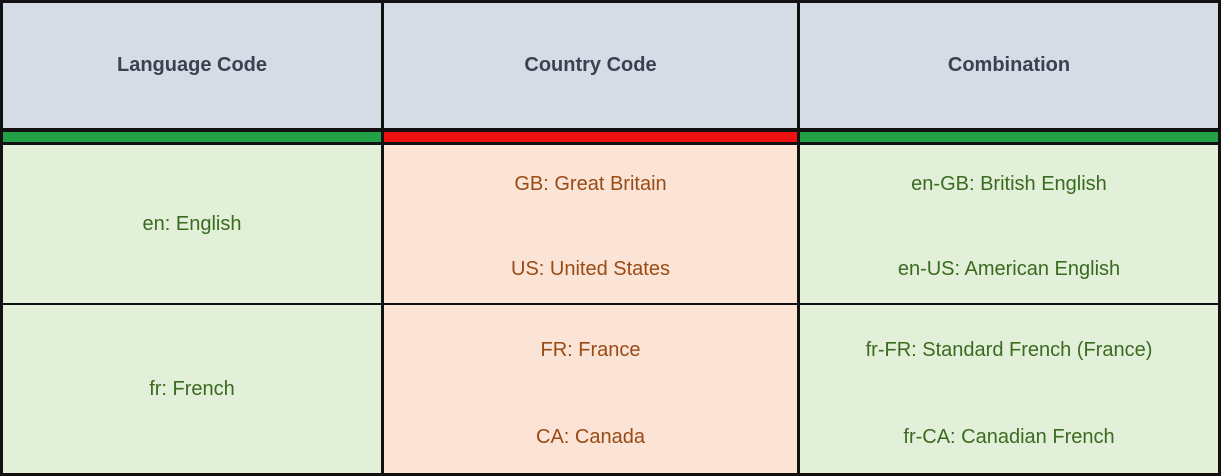 Image resolution: width=1221 pixels, height=476 pixels. I want to click on header-combination-label: Combination, so click(1009, 65).